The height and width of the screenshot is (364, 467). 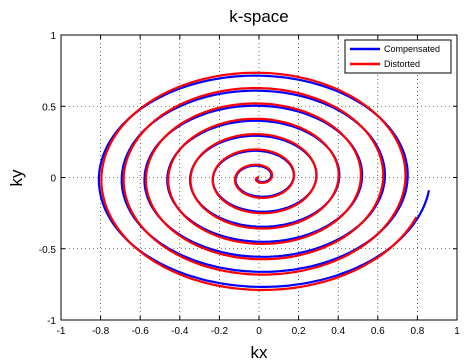 I want to click on x-tick-label: -0.4, so click(x=180, y=331).